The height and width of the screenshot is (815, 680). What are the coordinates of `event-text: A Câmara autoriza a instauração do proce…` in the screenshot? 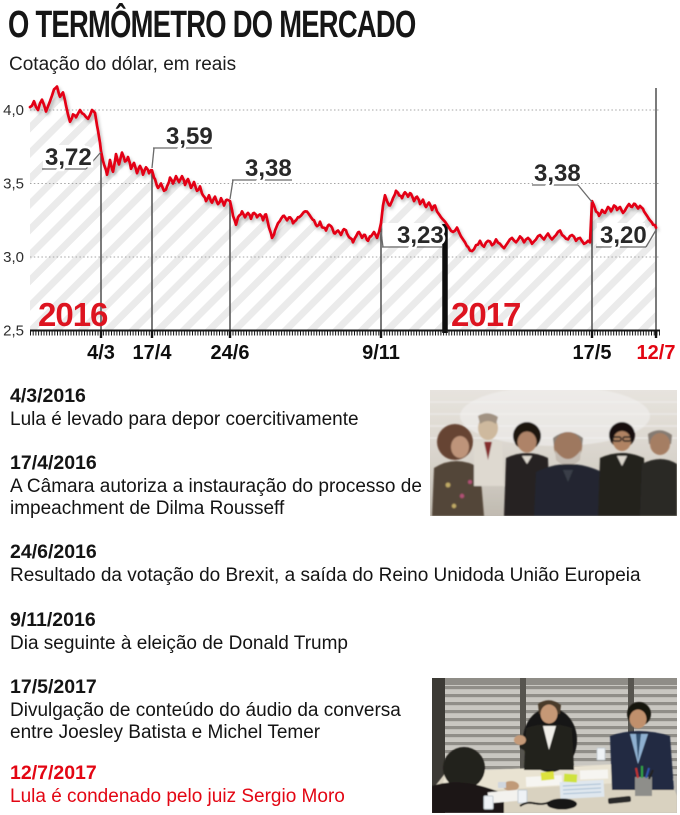 It's located at (216, 497).